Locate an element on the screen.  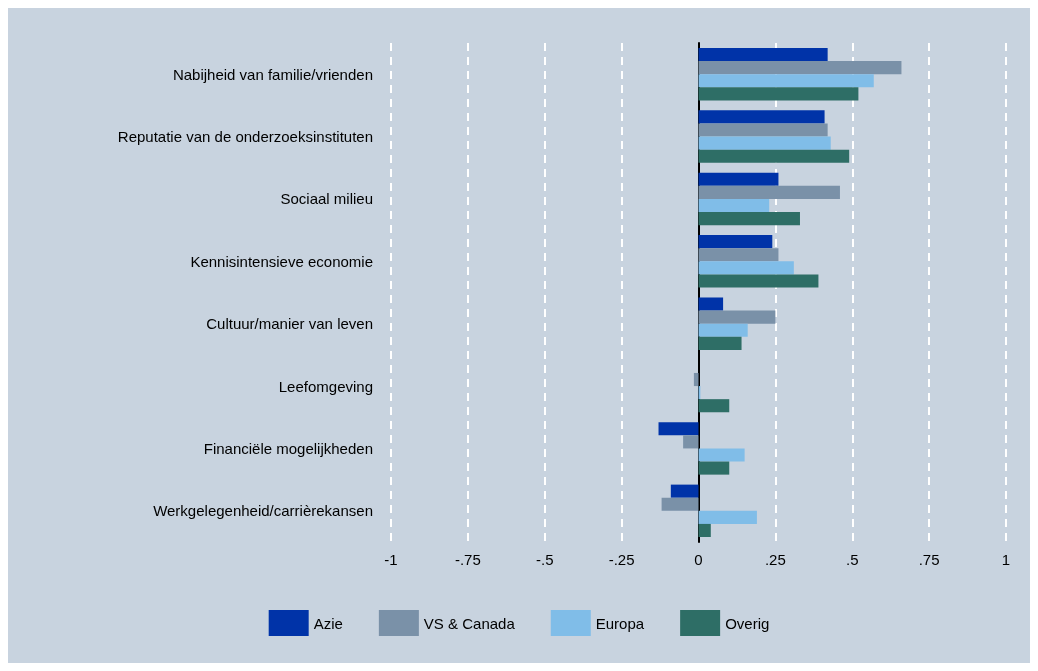
x-tick-label: -1 is located at coordinates (391, 559).